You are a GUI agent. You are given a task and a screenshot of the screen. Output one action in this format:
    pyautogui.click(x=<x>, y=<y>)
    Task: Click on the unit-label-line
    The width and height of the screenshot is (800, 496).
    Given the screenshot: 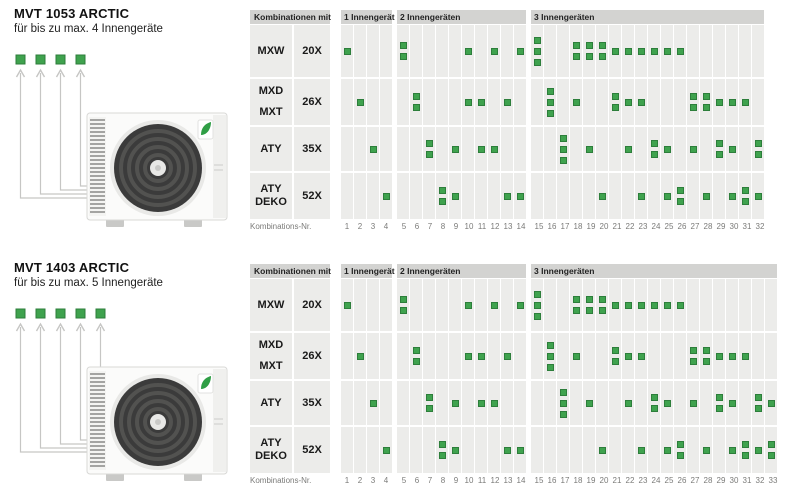 What is the action you would take?
    pyautogui.click(x=218, y=165)
    